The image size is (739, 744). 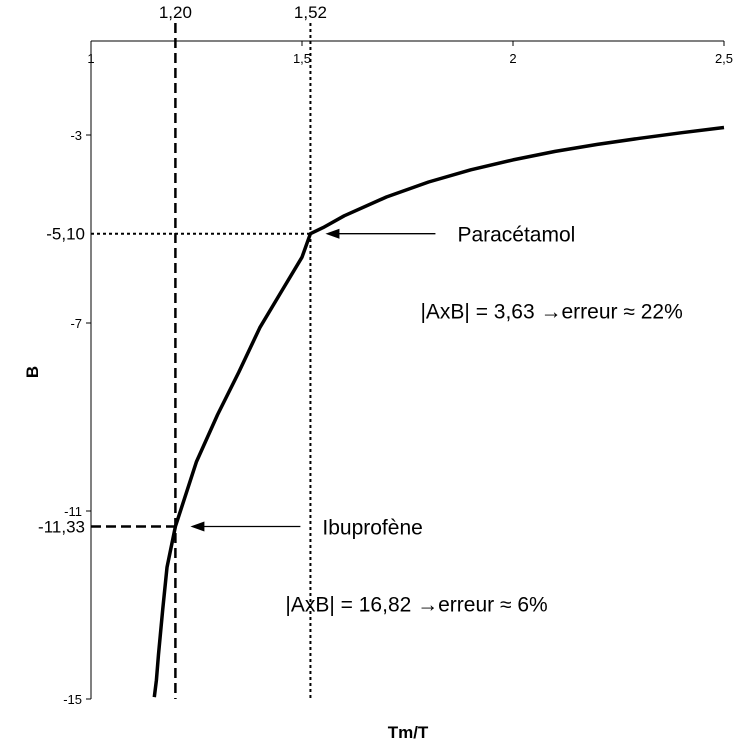 I want to click on x-tick-label: 1,5, so click(x=302, y=58).